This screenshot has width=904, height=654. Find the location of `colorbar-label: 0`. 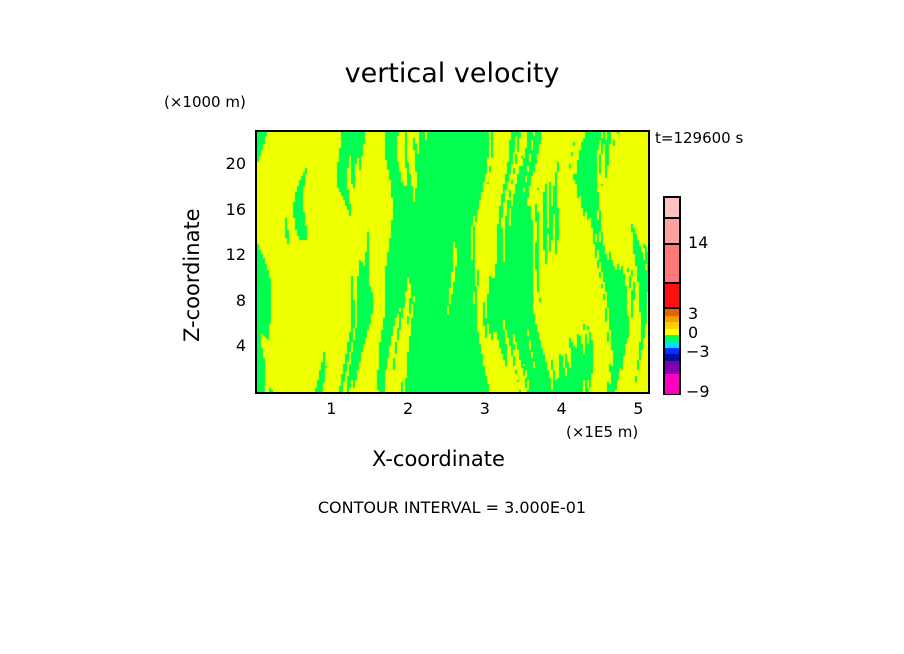

colorbar-label: 0 is located at coordinates (693, 332).